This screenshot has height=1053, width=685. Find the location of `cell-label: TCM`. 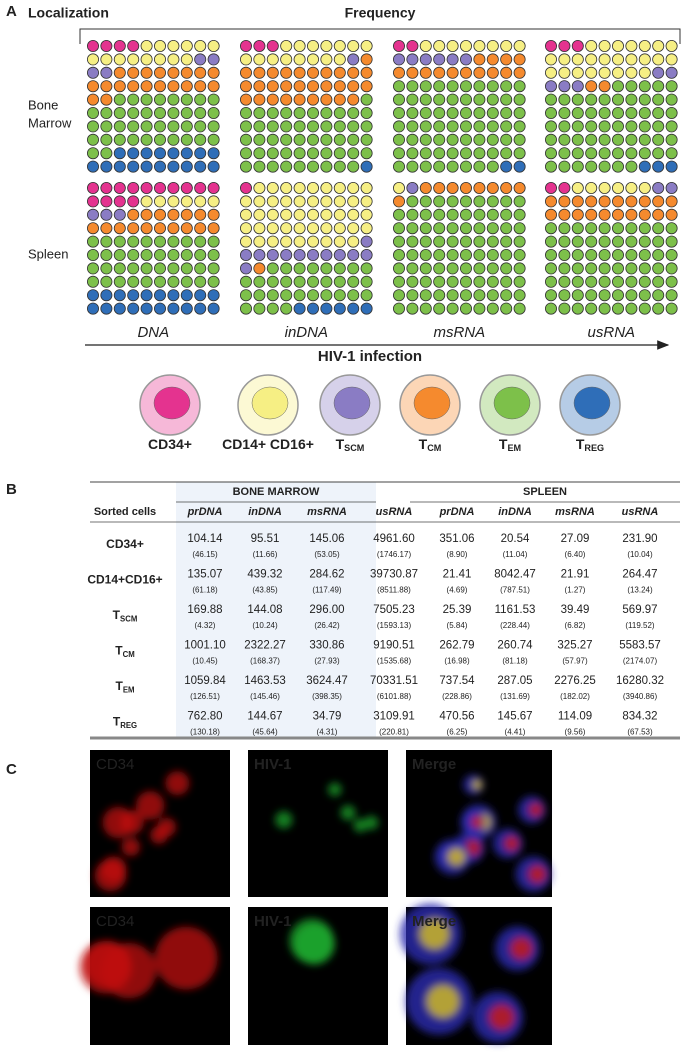

cell-label: TCM is located at coordinates (430, 445).